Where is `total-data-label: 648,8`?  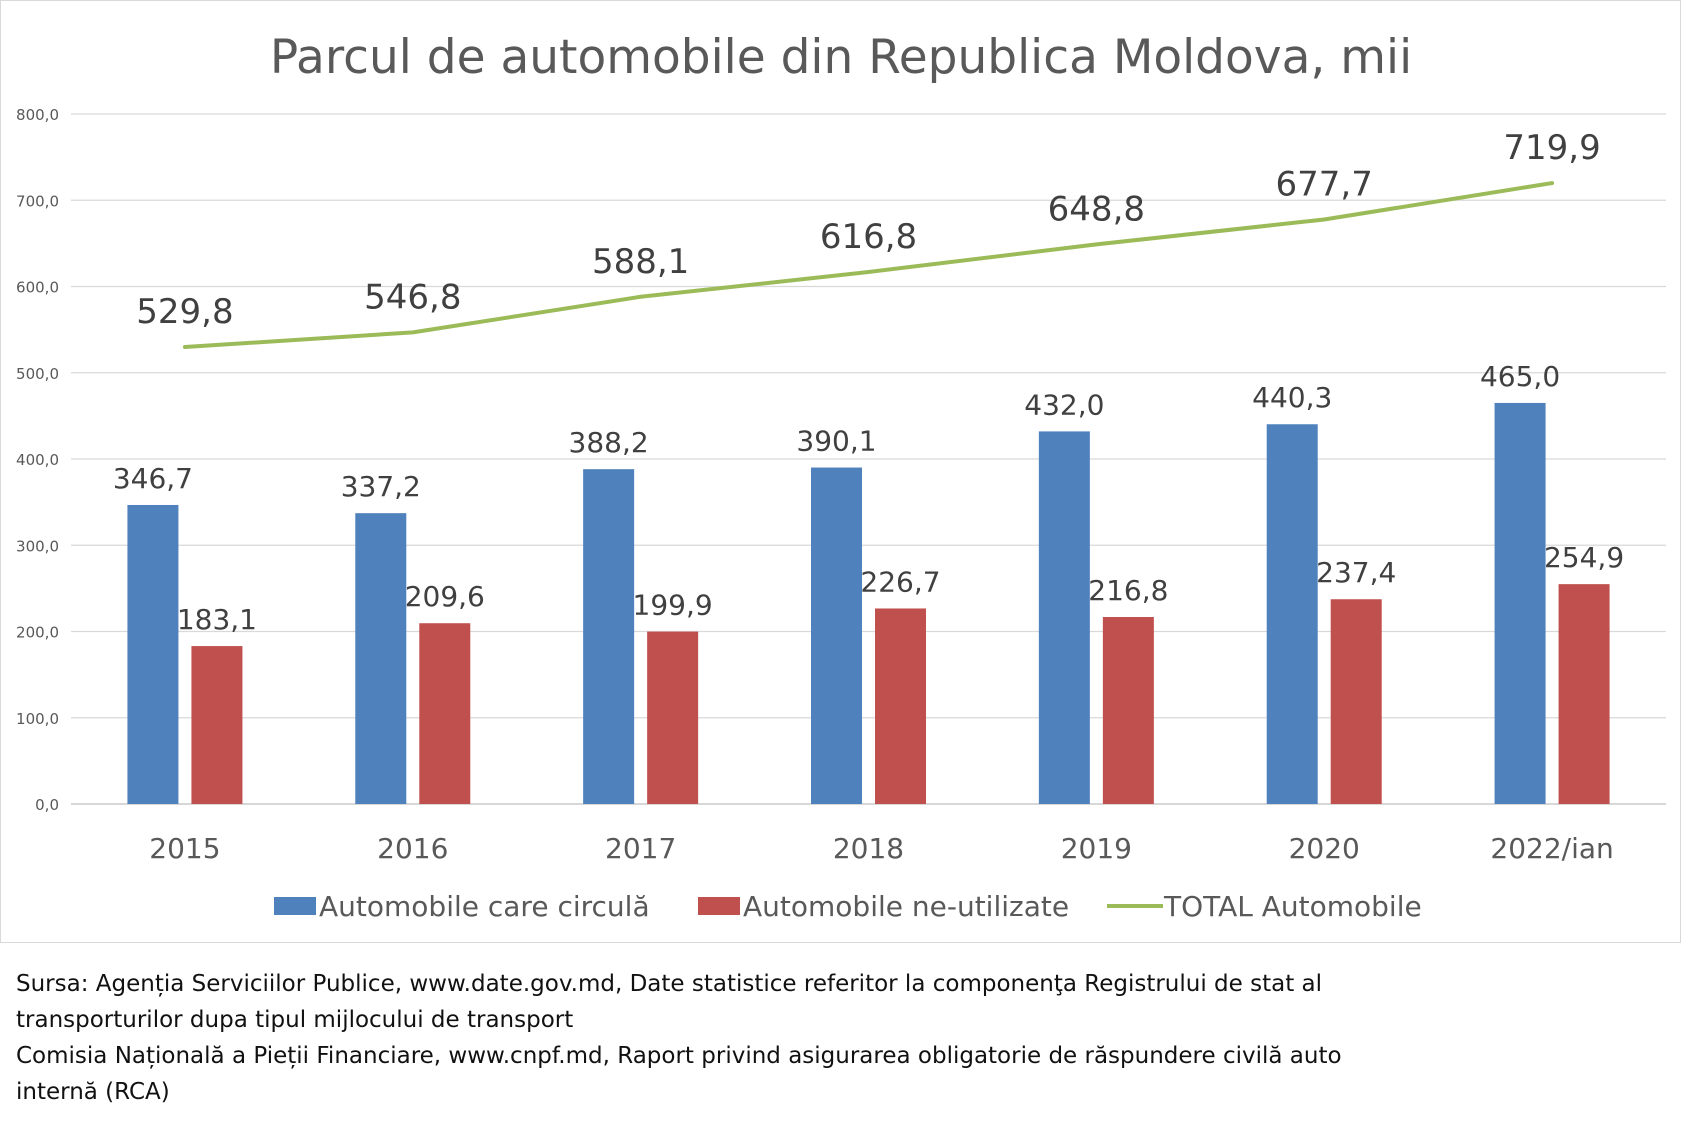
total-data-label: 648,8 is located at coordinates (1096, 209).